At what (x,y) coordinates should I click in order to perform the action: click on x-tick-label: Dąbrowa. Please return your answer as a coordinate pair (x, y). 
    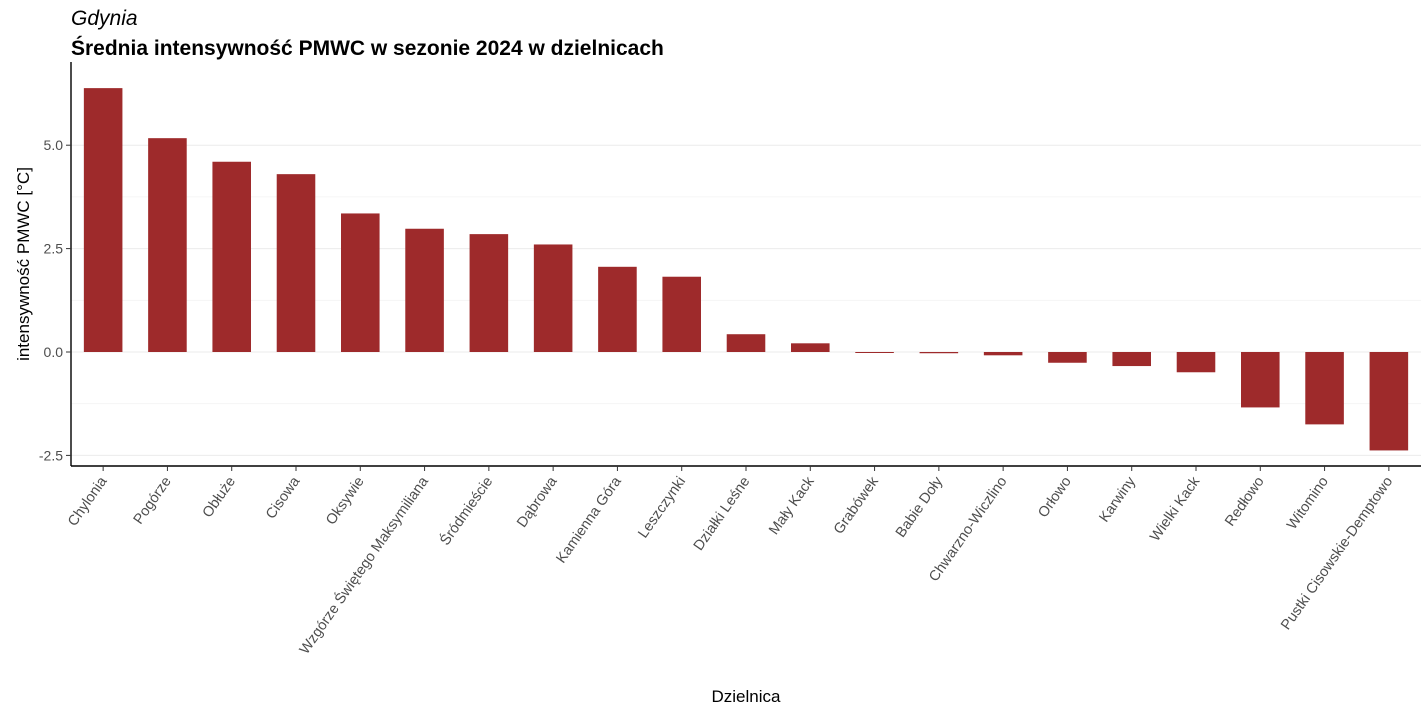
    Looking at the image, I should click on (537, 501).